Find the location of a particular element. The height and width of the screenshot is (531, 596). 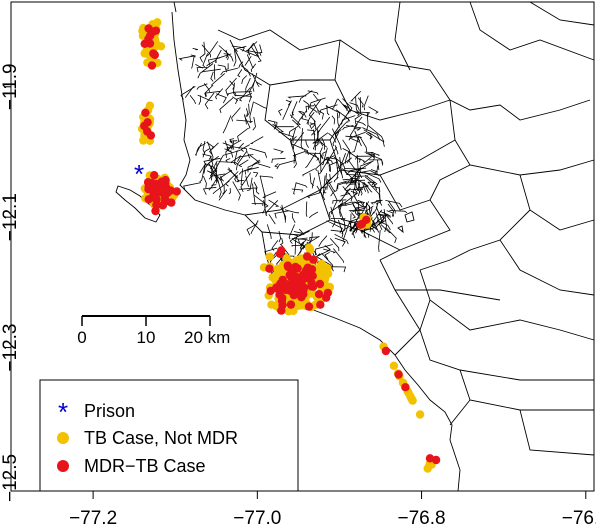

prison-star-icon: * is located at coordinates (139, 174).